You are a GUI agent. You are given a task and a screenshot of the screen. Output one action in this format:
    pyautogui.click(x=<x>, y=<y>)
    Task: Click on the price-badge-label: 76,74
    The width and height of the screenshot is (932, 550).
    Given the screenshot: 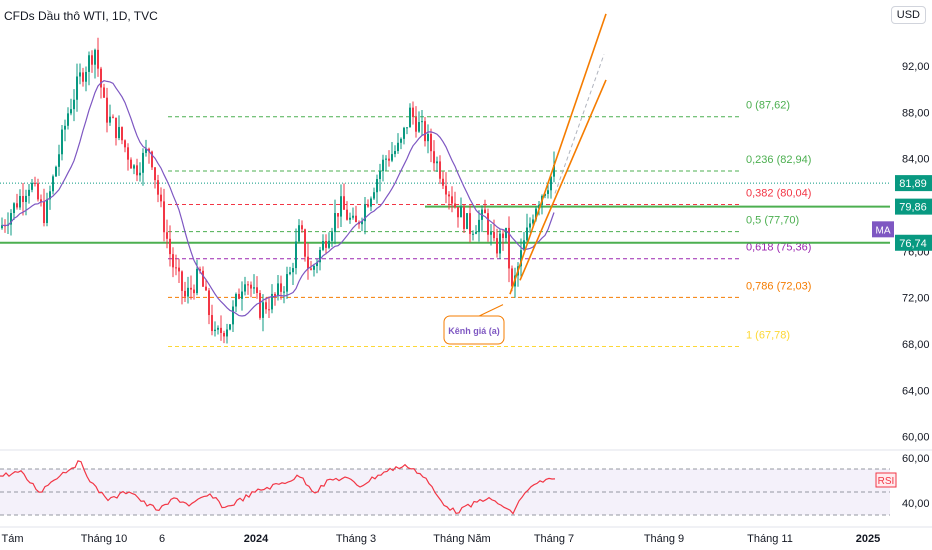 What is the action you would take?
    pyautogui.click(x=913, y=244)
    